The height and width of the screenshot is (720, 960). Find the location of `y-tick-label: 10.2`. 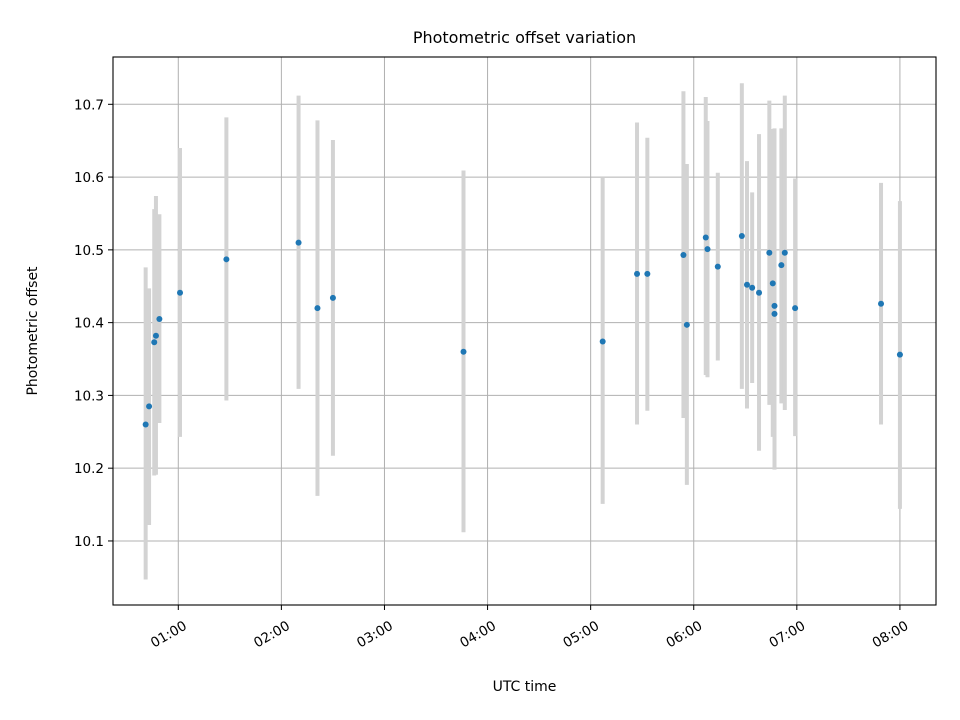

y-tick-label: 10.2 is located at coordinates (89, 469).